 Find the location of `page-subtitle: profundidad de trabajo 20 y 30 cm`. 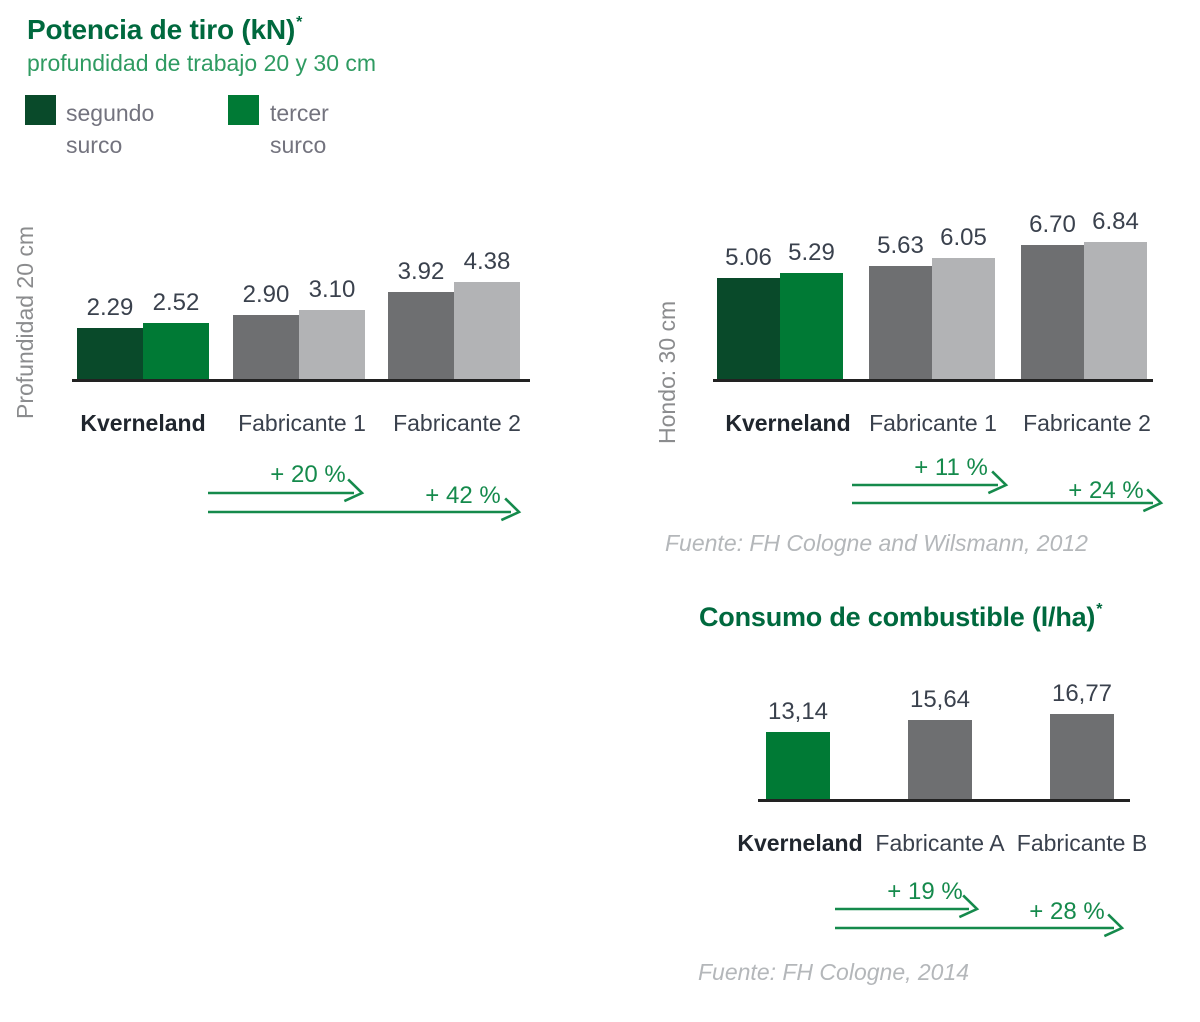

page-subtitle: profundidad de trabajo 20 y 30 cm is located at coordinates (202, 63).